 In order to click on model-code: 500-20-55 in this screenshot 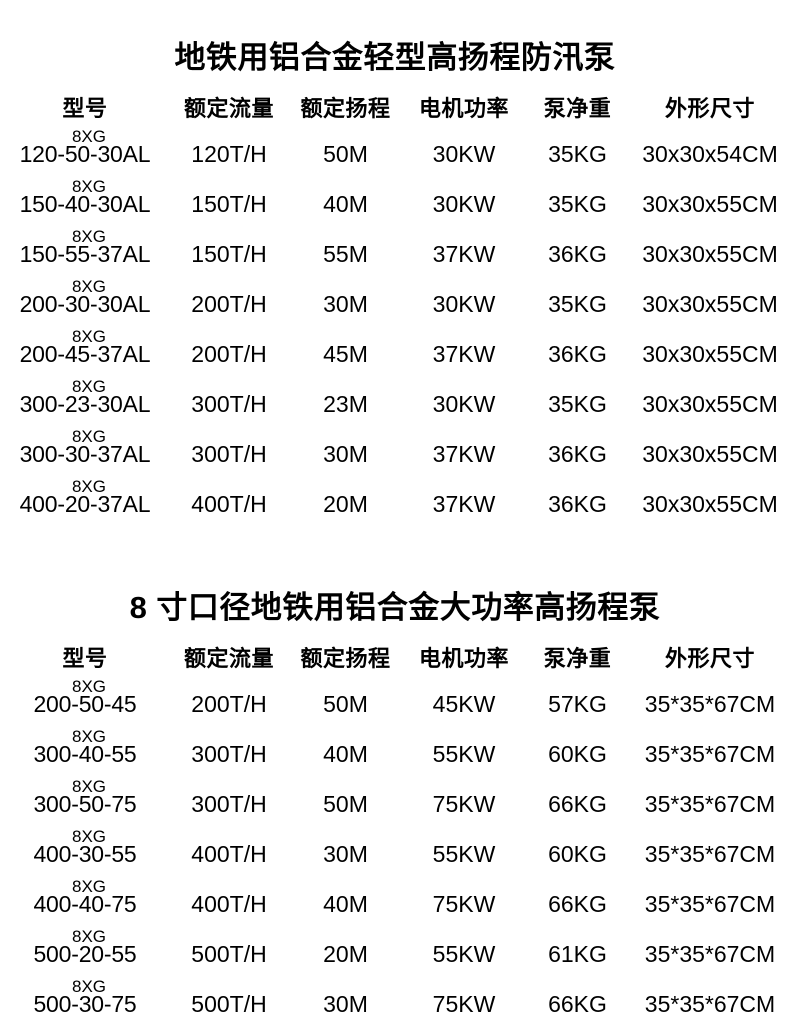, I will do `click(85, 953)`.